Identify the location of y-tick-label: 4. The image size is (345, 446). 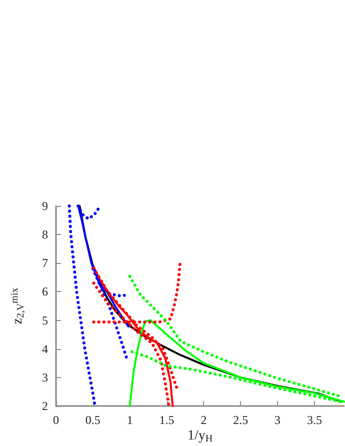
(45, 349).